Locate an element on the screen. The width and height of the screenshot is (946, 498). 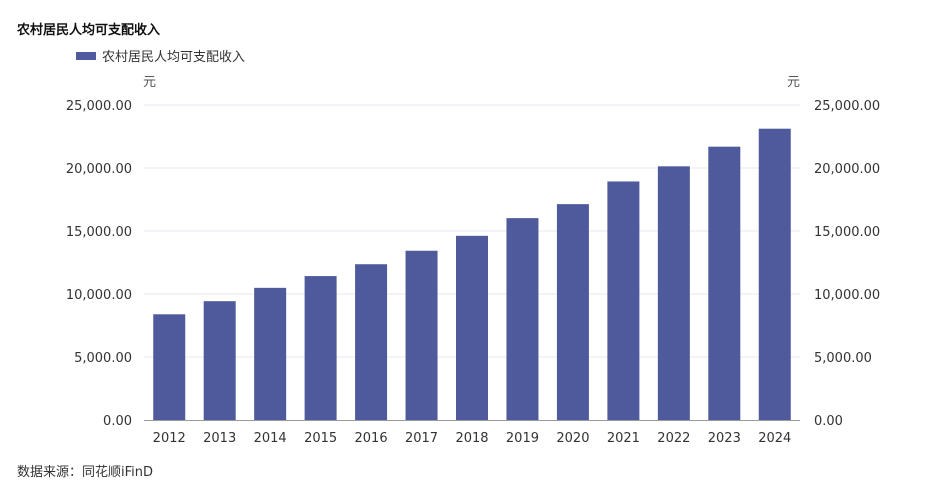
x-tick-label: 2014 is located at coordinates (270, 438).